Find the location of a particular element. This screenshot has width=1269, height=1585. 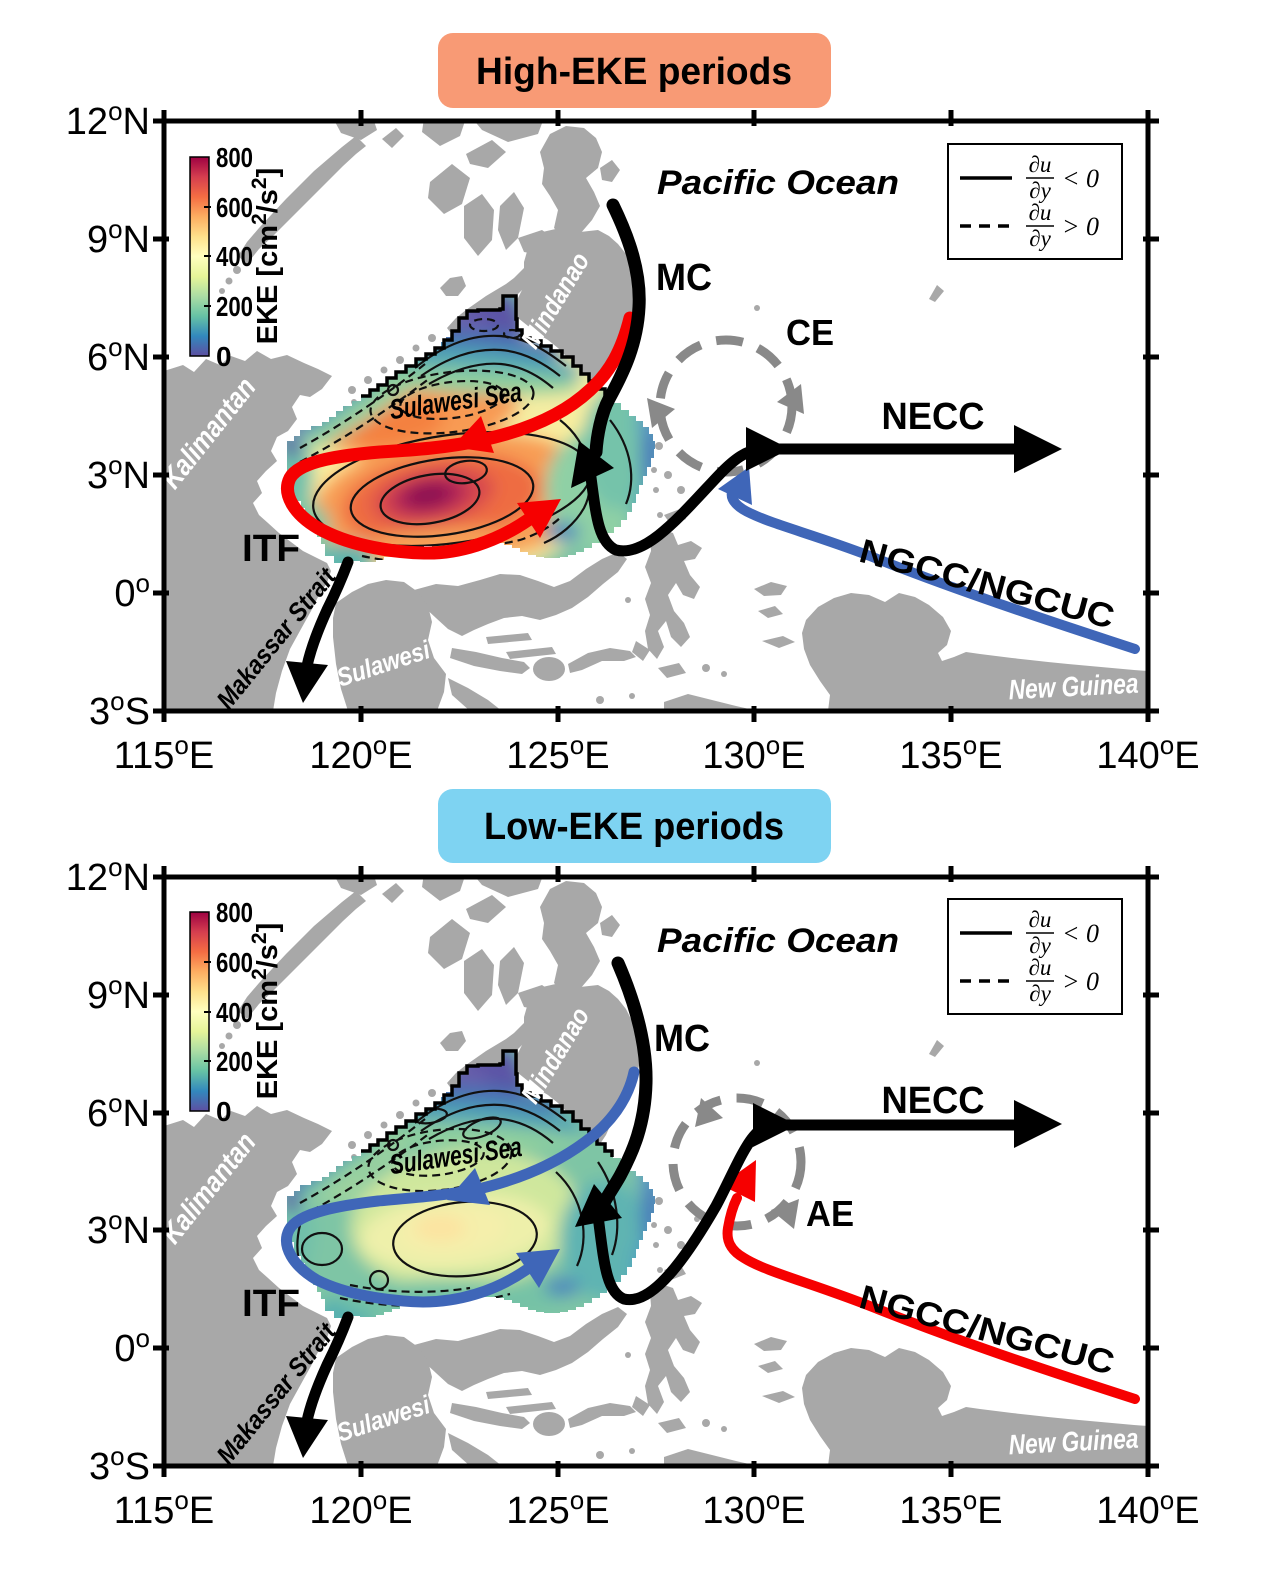

svg-text: 3oS is located at coordinates (119, 1464).